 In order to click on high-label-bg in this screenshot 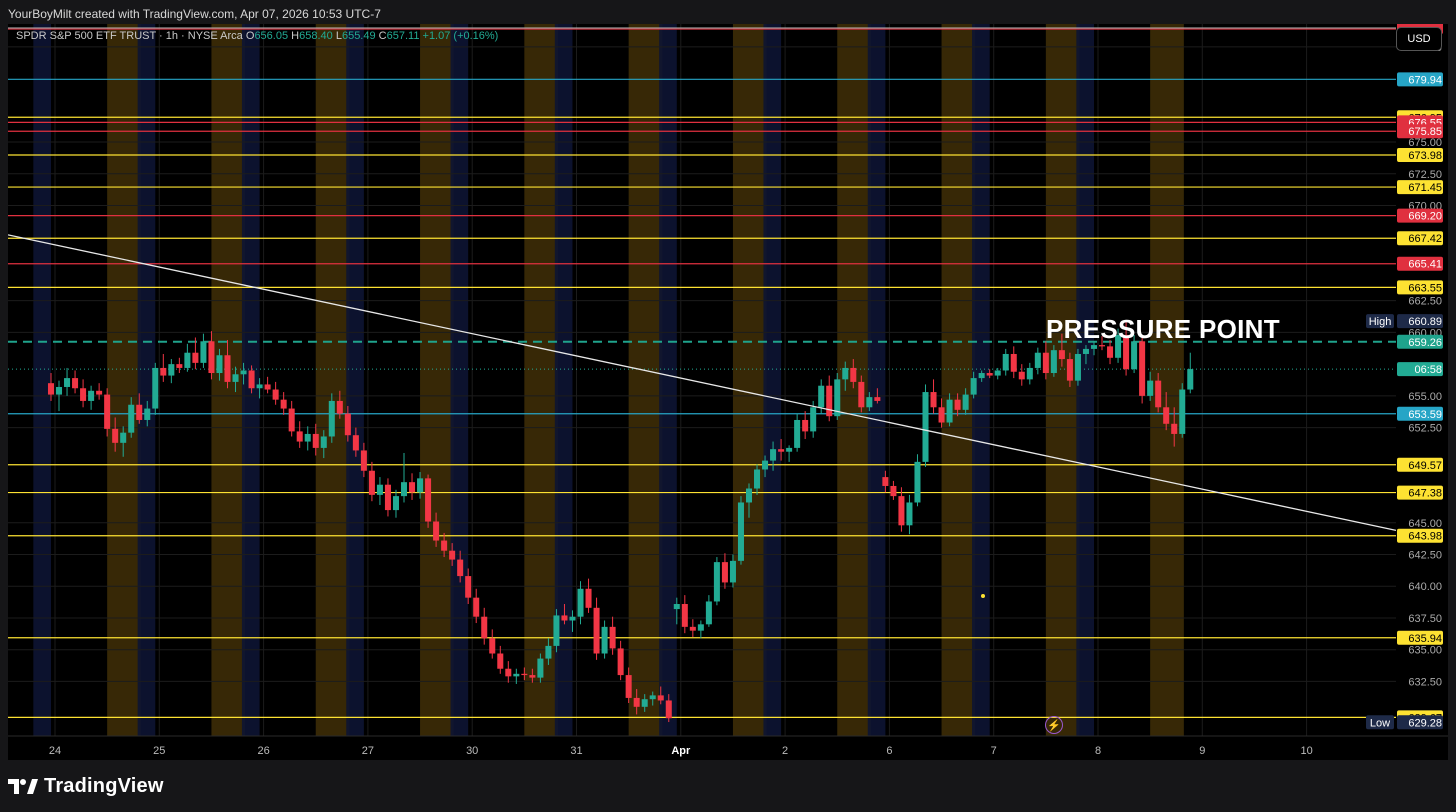, I will do `click(1380, 321)`.